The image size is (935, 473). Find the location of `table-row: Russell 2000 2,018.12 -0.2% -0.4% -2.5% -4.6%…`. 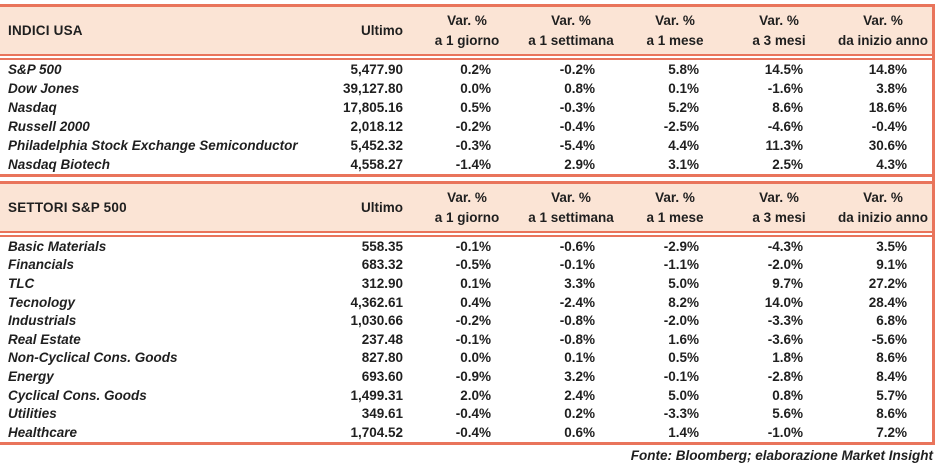

table-row: Russell 2000 2,018.12 -0.2% -0.4% -2.5% -4.6%… is located at coordinates (467, 126).